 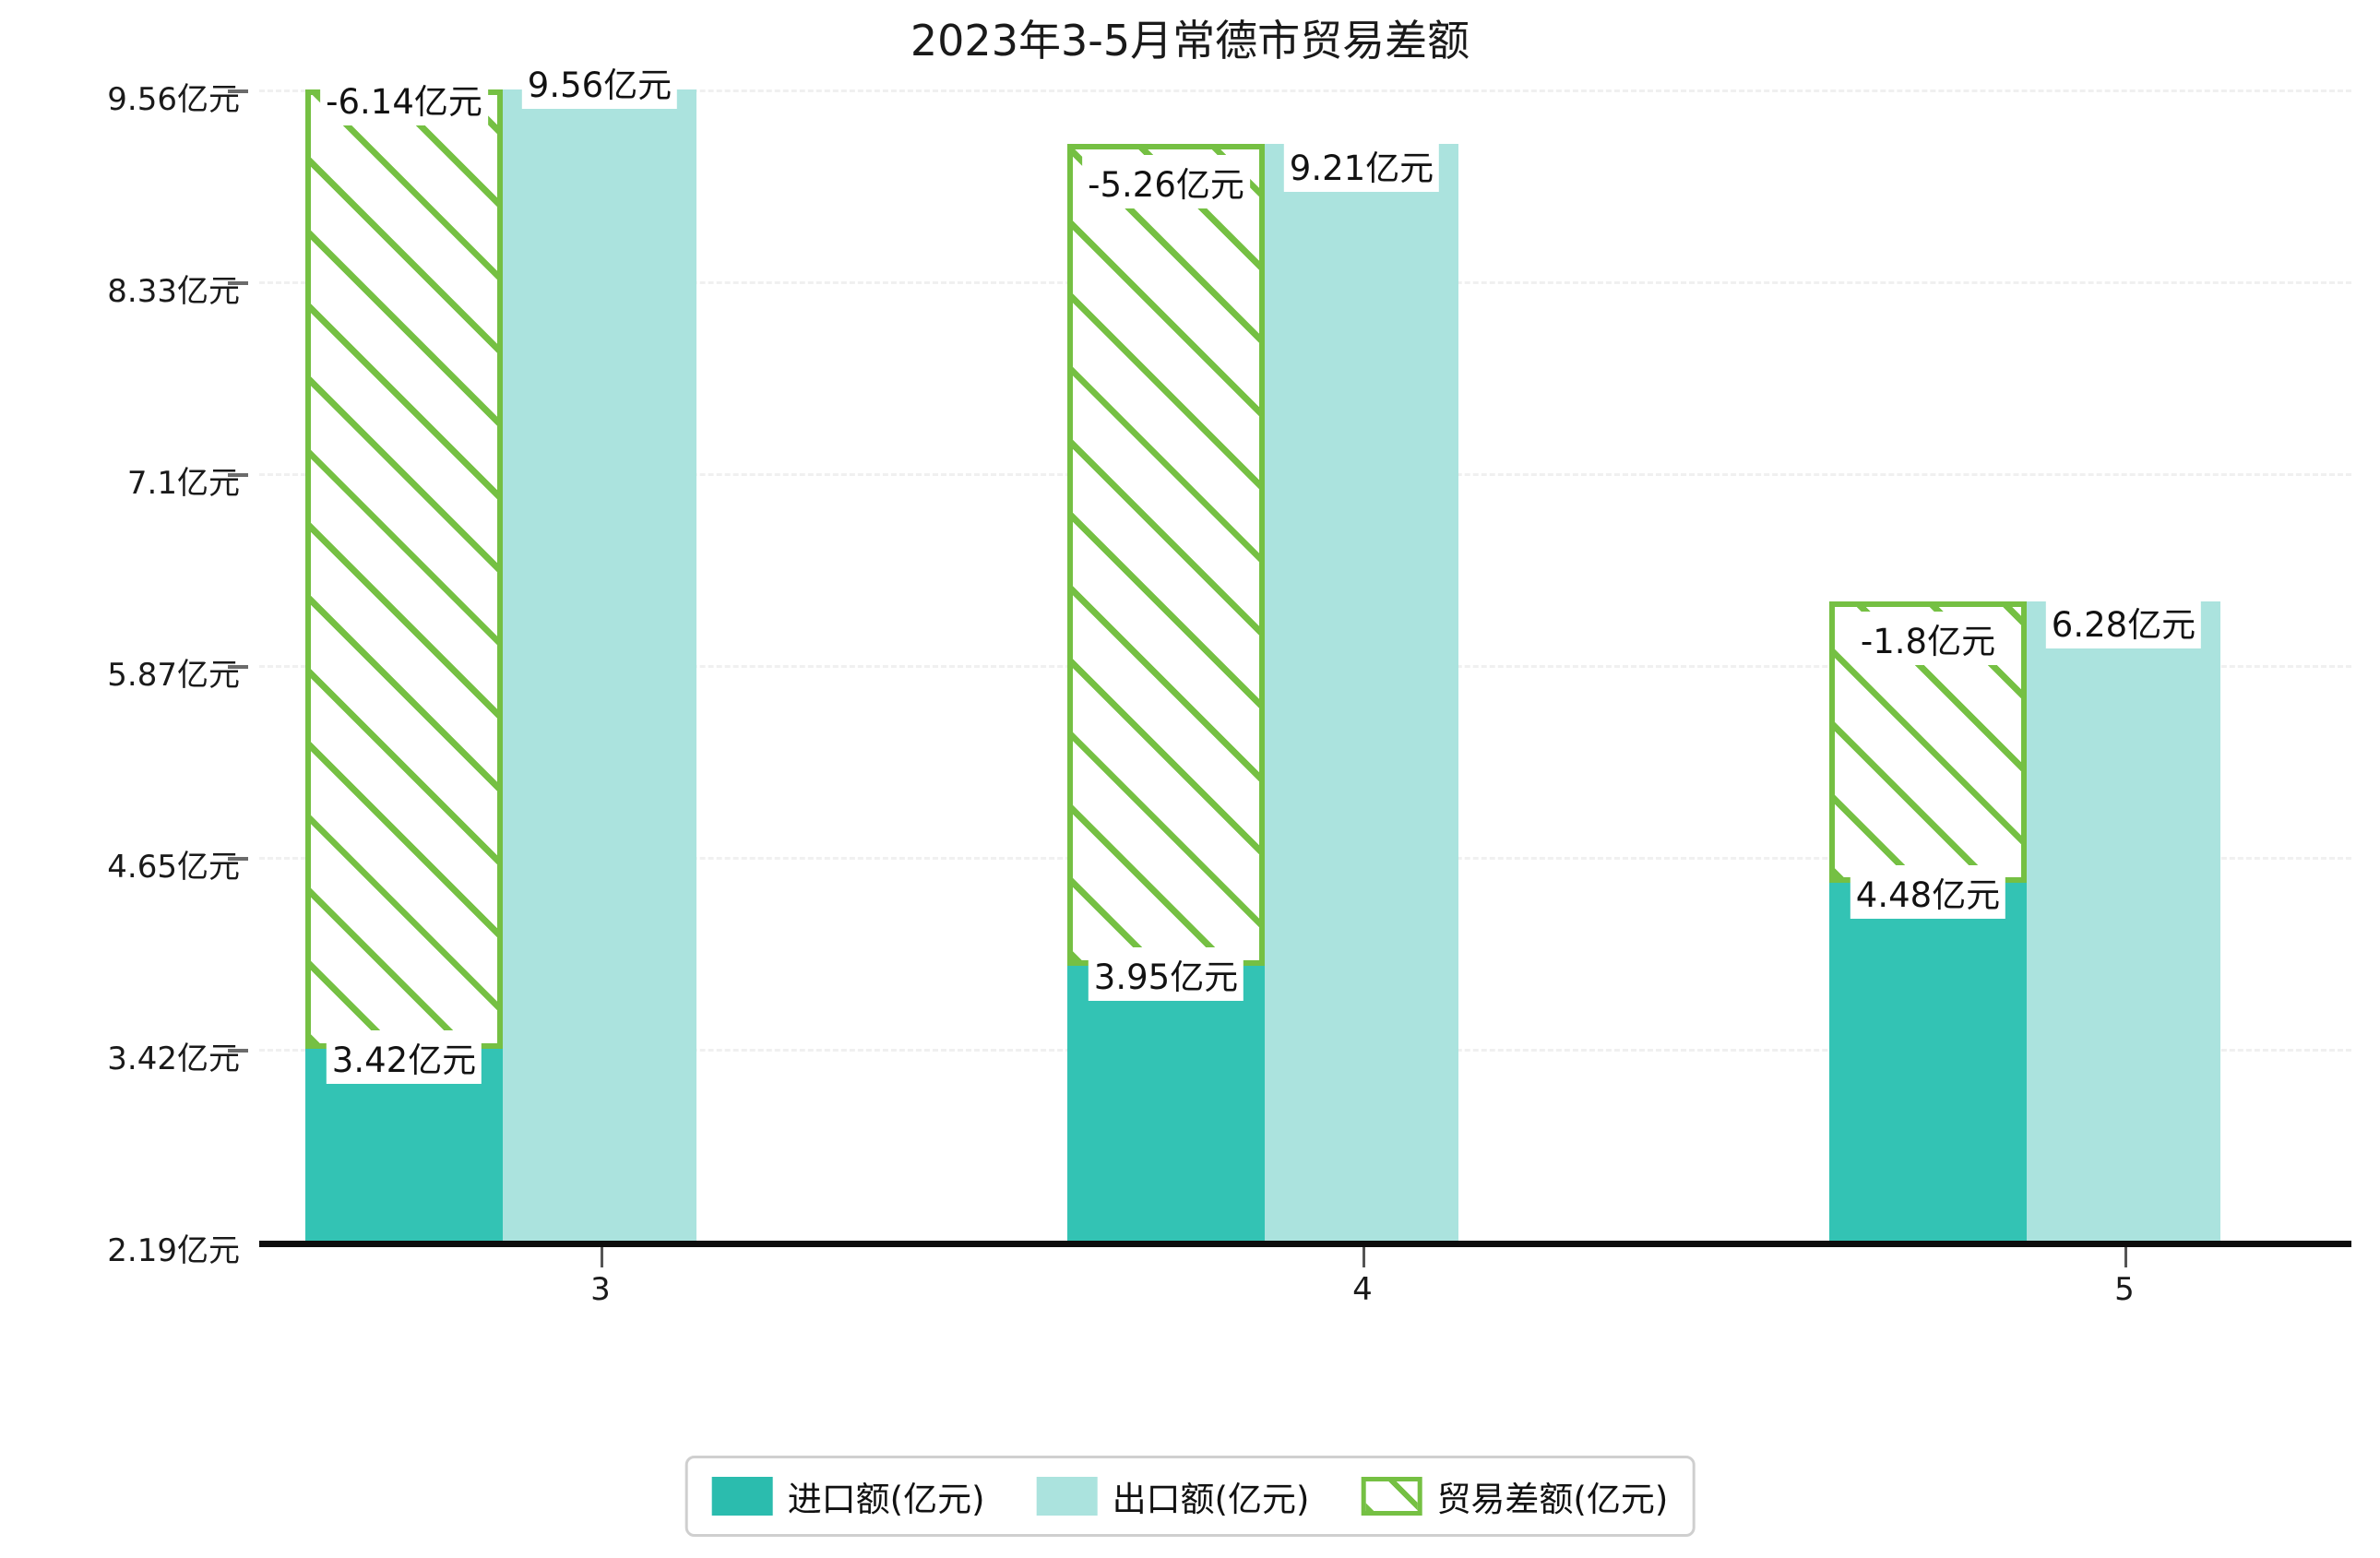 I want to click on label-import-3: 3.42亿元, so click(x=404, y=1057).